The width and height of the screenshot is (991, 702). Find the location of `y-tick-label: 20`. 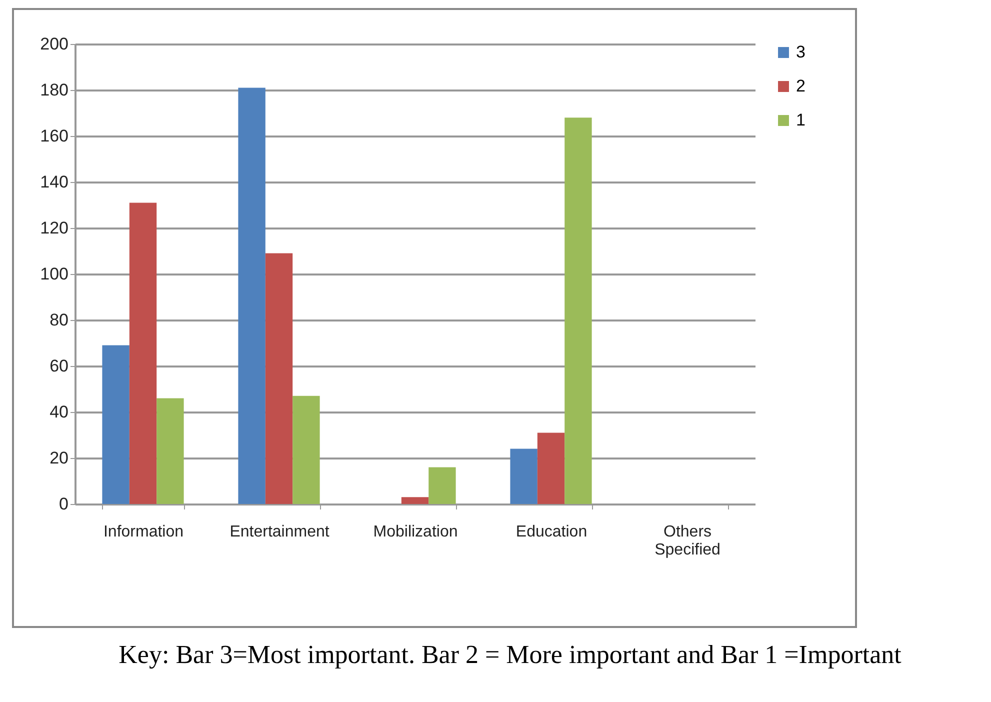

y-tick-label: 20 is located at coordinates (59, 458).